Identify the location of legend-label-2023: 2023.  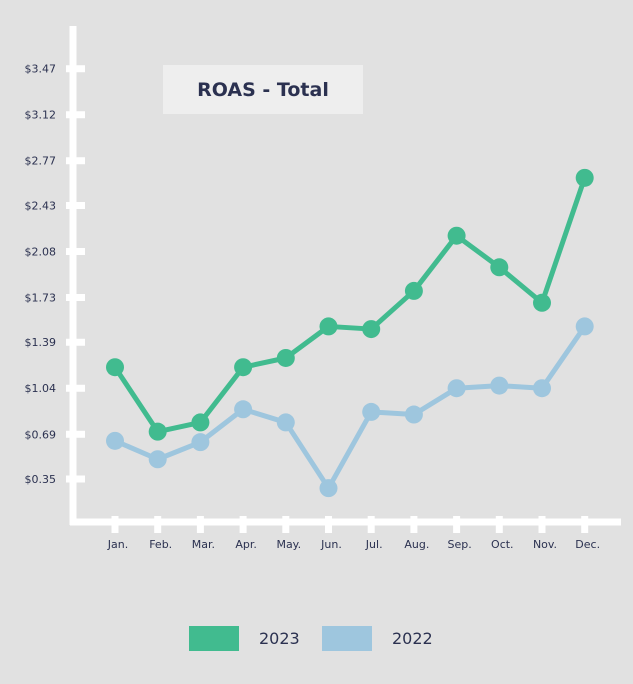
(279, 638).